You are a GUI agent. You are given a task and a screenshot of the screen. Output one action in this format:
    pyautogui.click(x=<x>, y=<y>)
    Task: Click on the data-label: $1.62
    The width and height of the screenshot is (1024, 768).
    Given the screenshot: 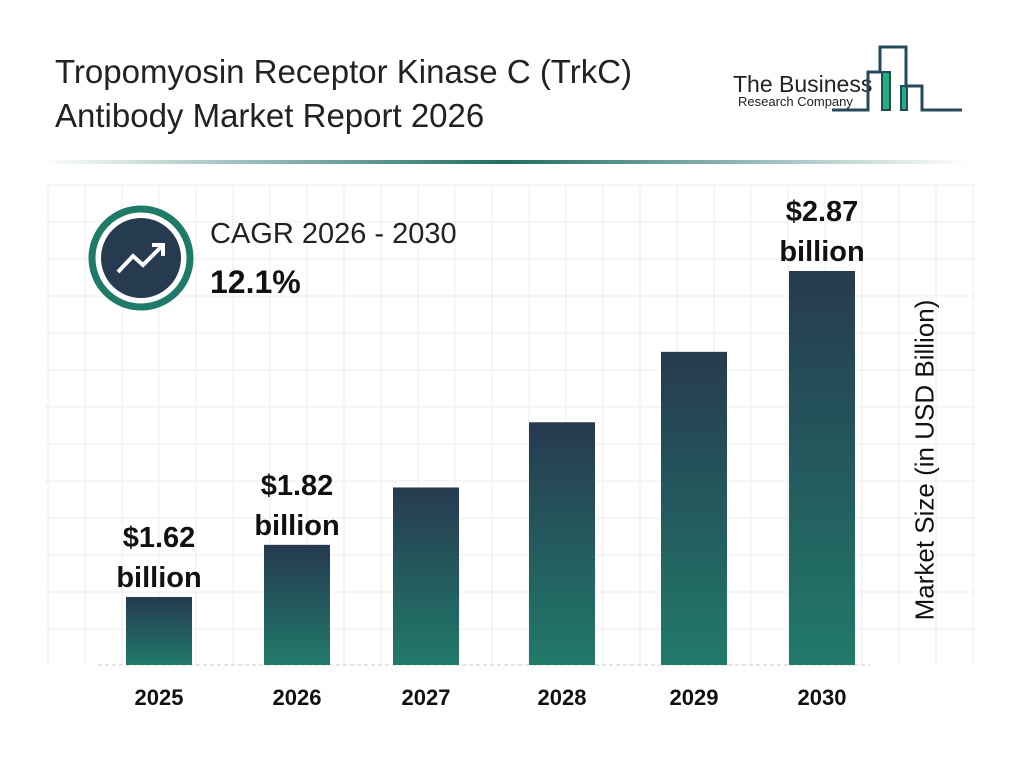 What is the action you would take?
    pyautogui.click(x=159, y=538)
    